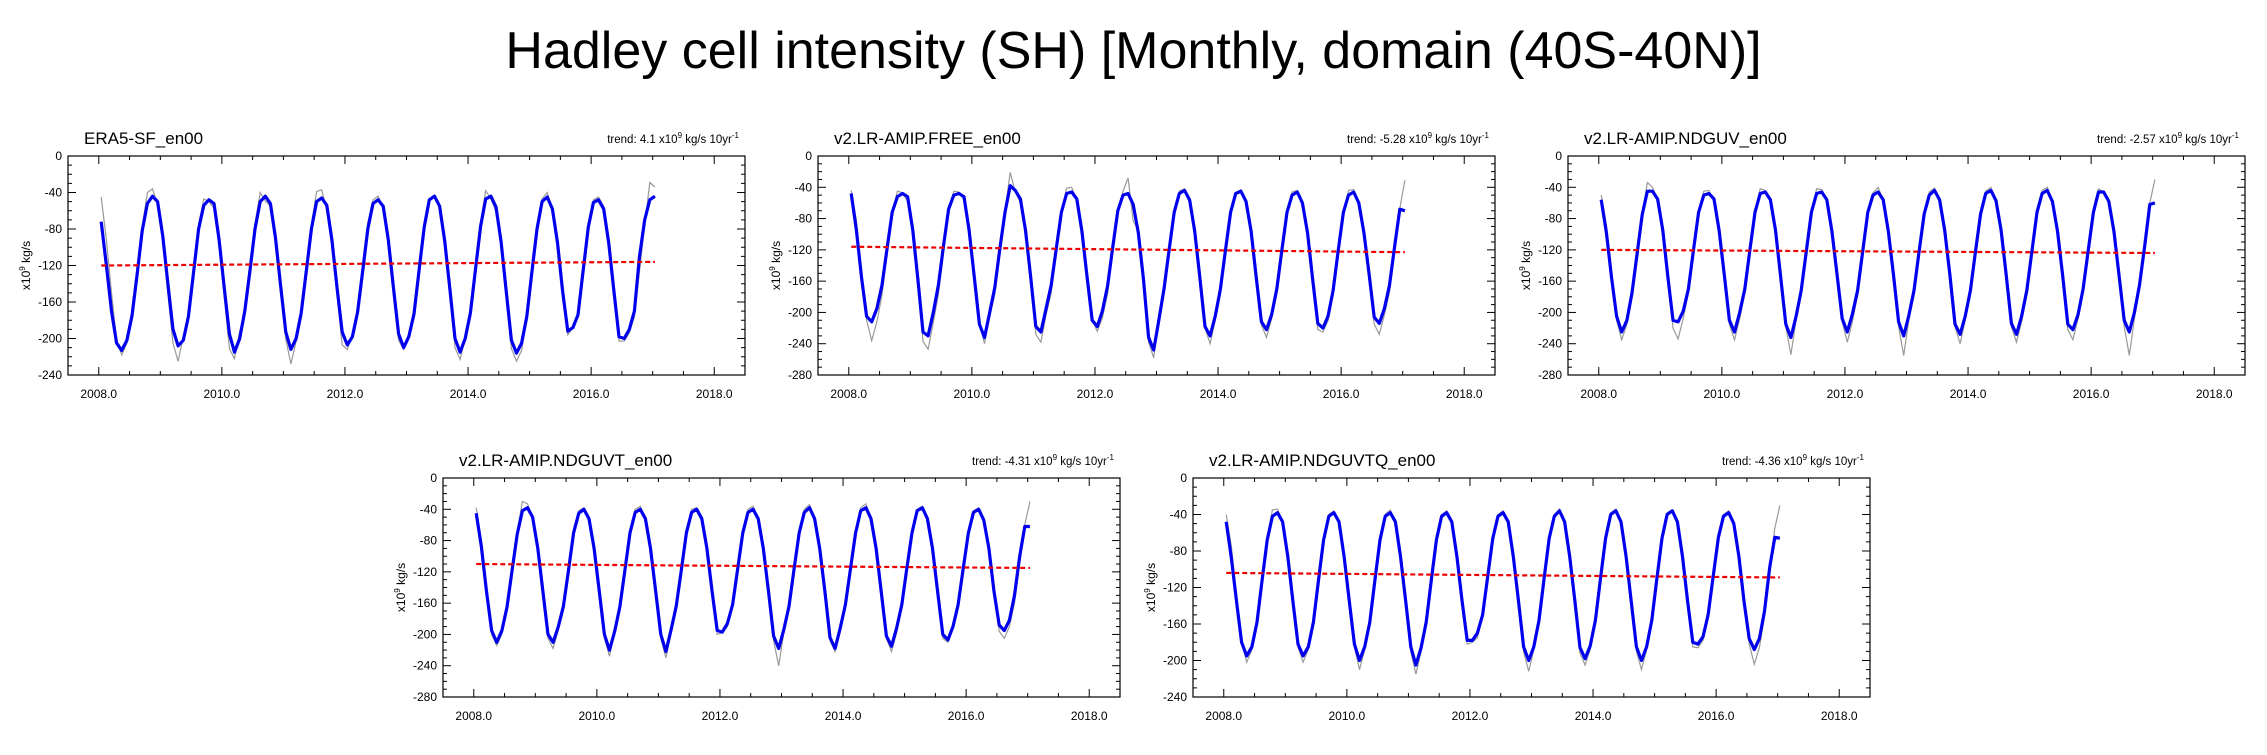 This screenshot has width=2267, height=755. I want to click on trend-annotation: trend: -5.28 x109 kg/s 10yr-1, so click(1418, 138).